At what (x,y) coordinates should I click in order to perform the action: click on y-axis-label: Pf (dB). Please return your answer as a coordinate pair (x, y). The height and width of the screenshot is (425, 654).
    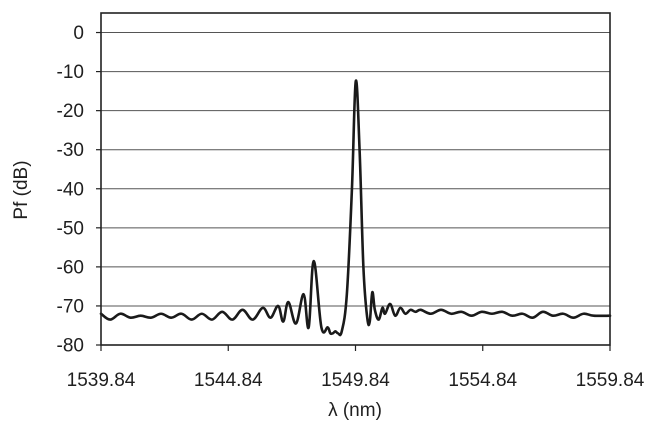
    Looking at the image, I should click on (21, 189).